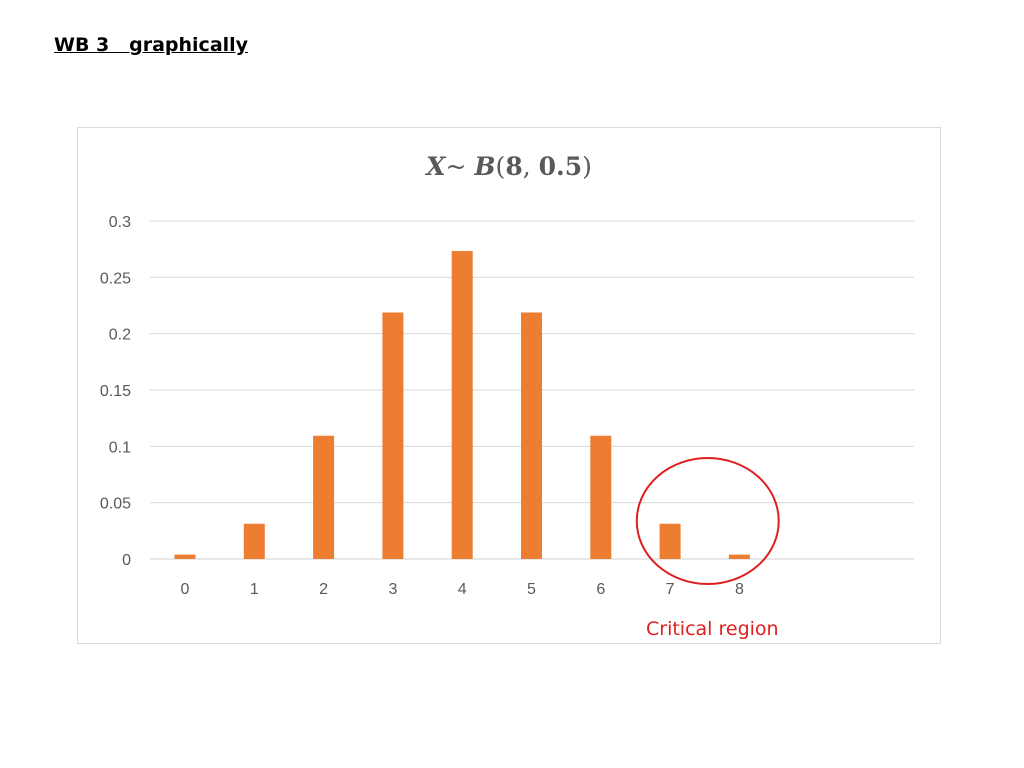 The image size is (1024, 768). What do you see at coordinates (115, 504) in the screenshot?
I see `y-tick-label: 0.05` at bounding box center [115, 504].